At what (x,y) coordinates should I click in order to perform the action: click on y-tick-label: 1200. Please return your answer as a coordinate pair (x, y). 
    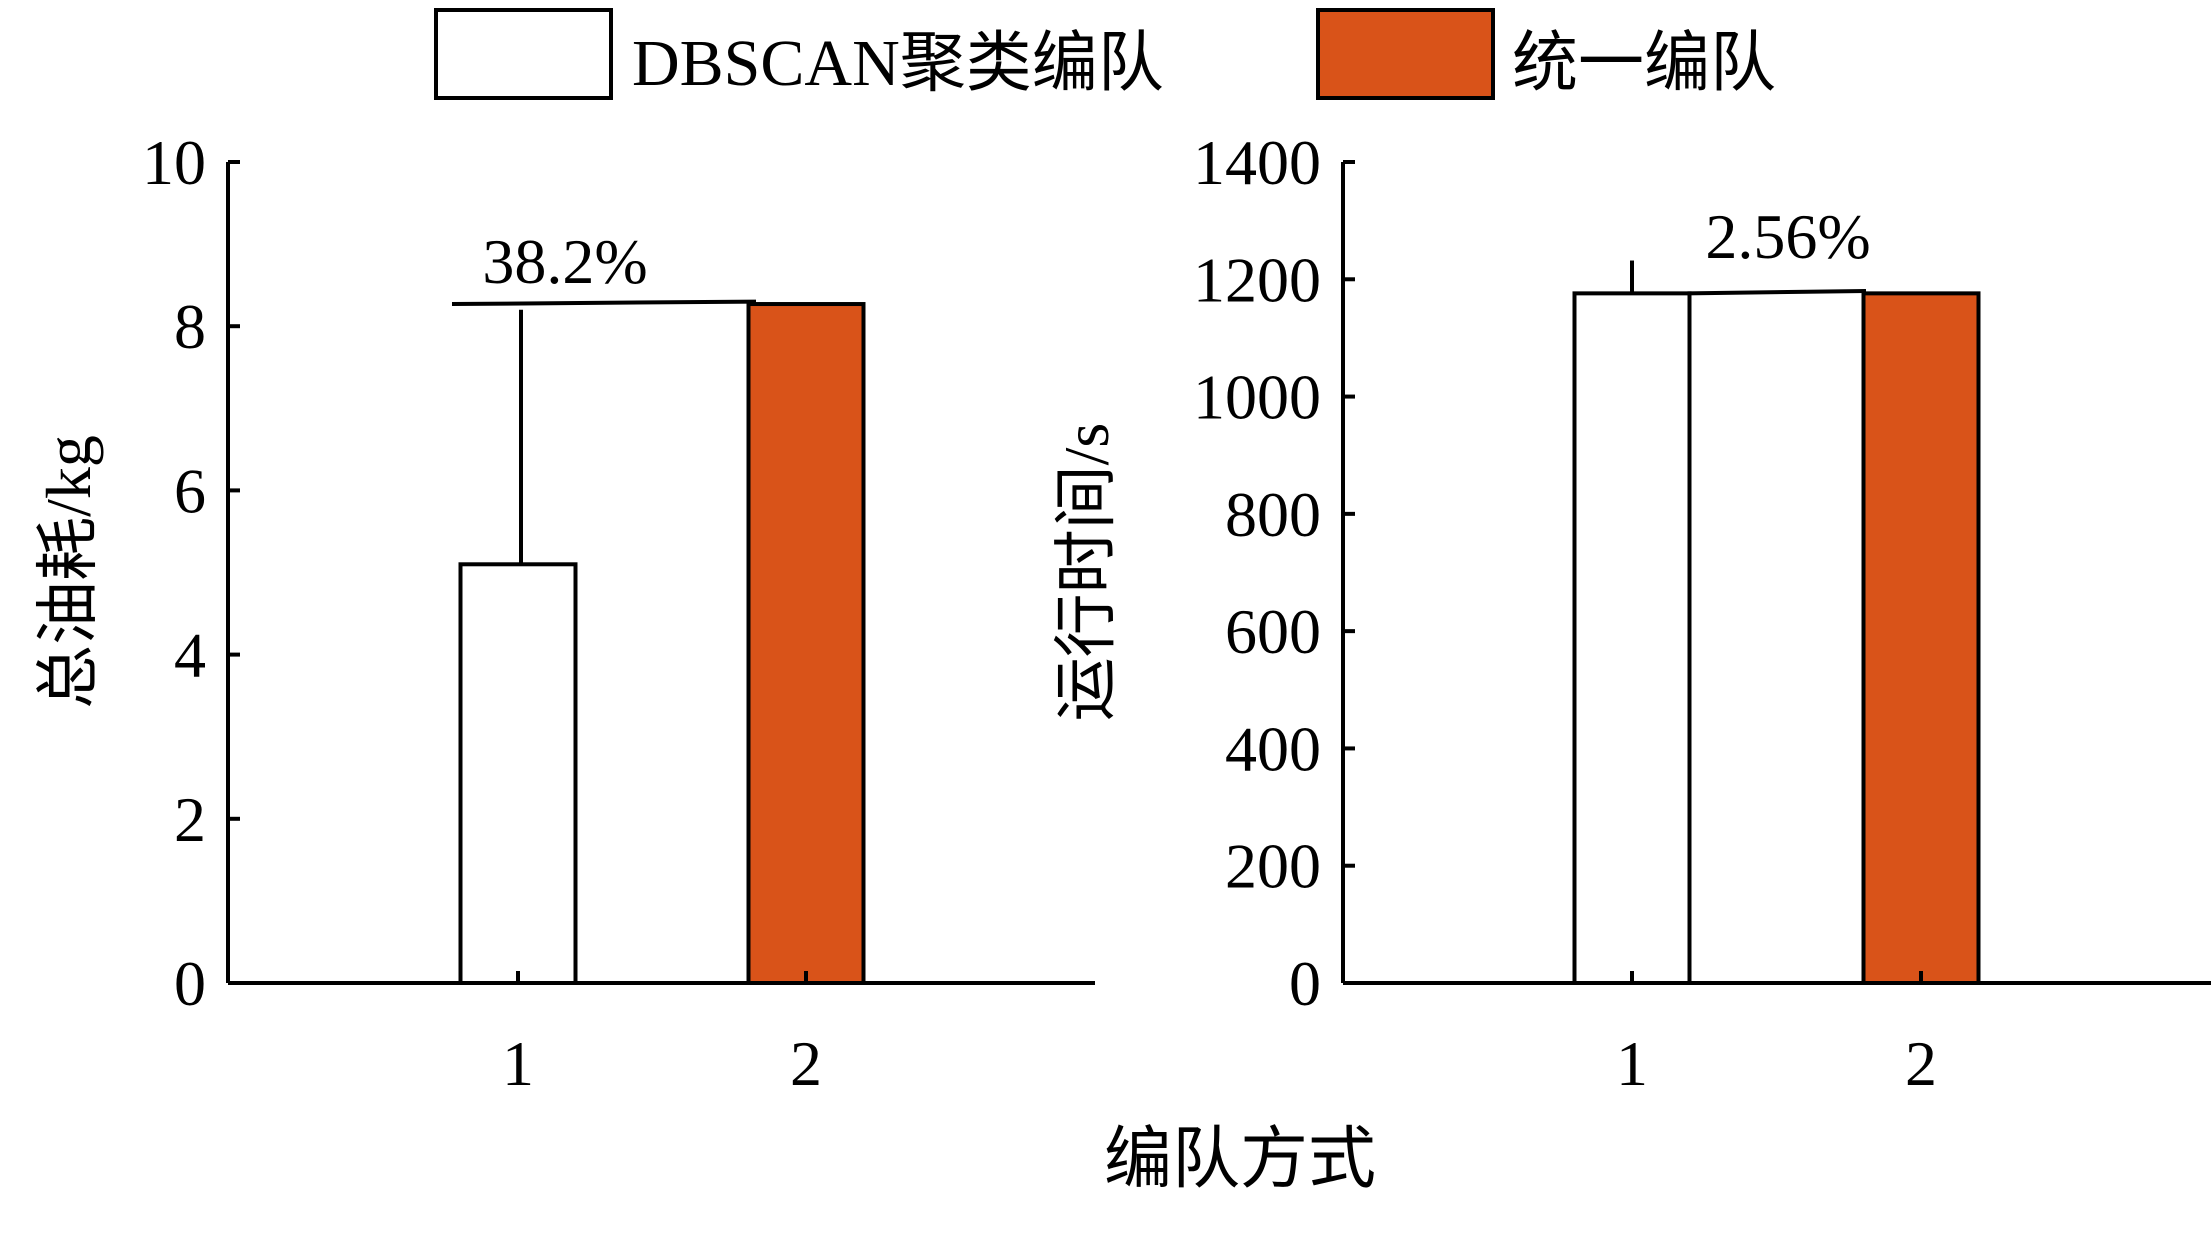
    Looking at the image, I should click on (1257, 279).